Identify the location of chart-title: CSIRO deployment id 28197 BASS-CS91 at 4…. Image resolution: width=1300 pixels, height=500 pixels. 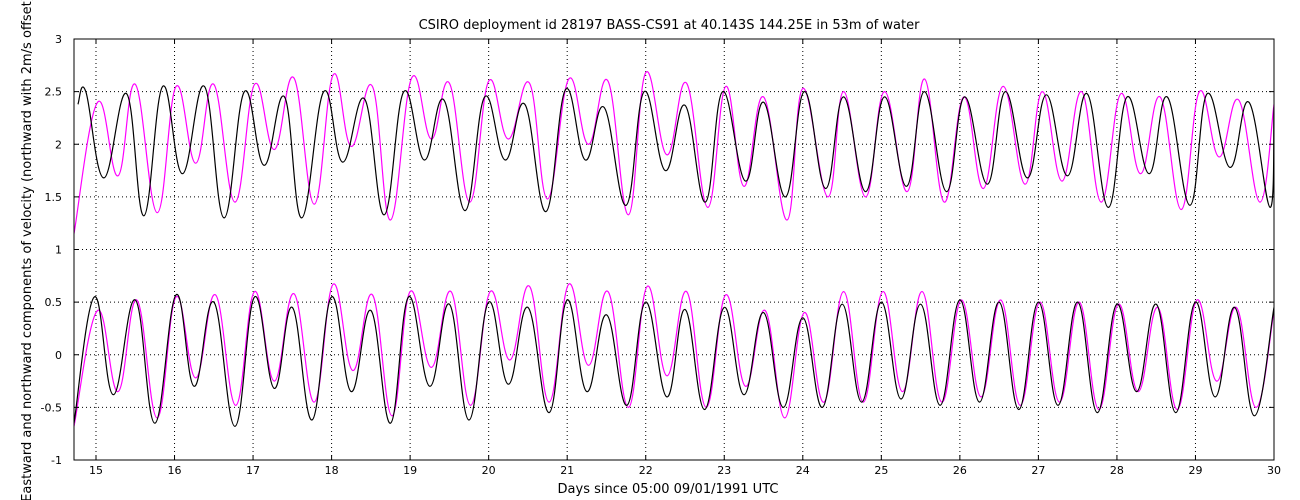
(670, 25).